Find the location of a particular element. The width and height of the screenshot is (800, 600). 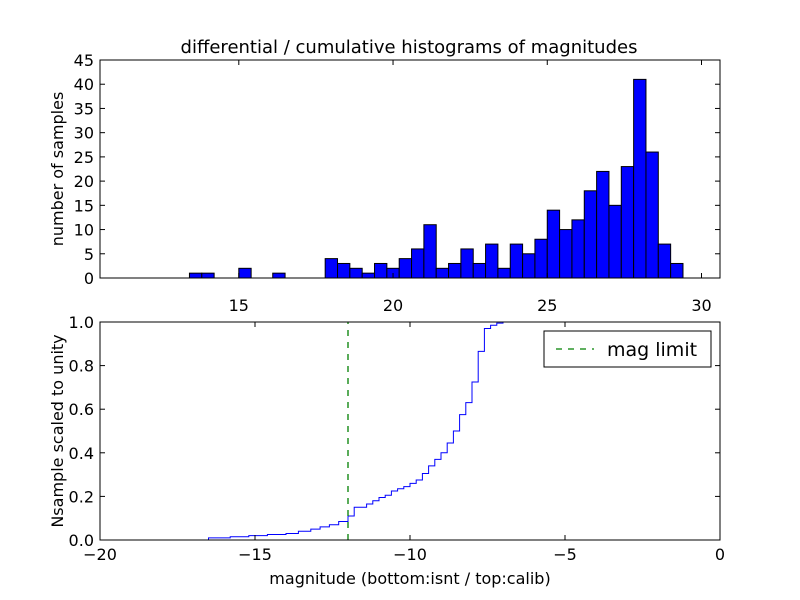

bottom-x-tick-label: −20 is located at coordinates (100, 554).